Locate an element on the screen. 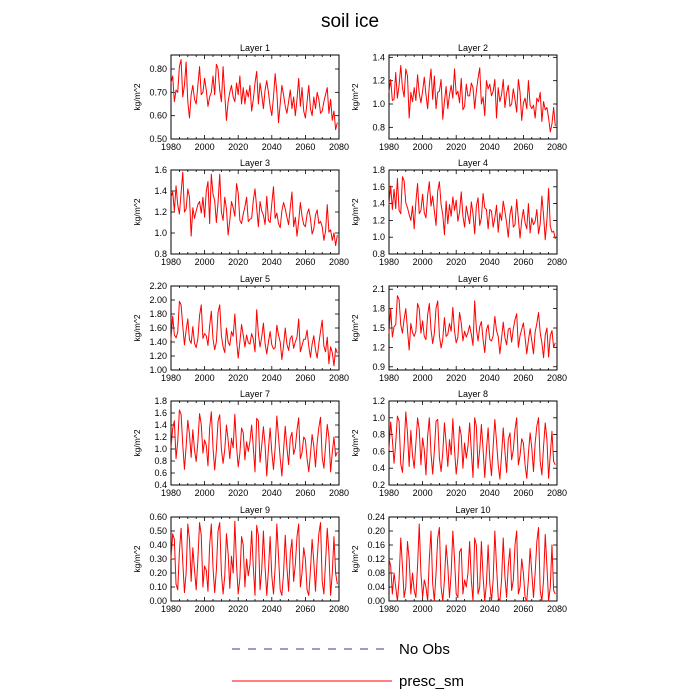 The image size is (700, 700). y-tick-label: 1.6 is located at coordinates (378, 187).